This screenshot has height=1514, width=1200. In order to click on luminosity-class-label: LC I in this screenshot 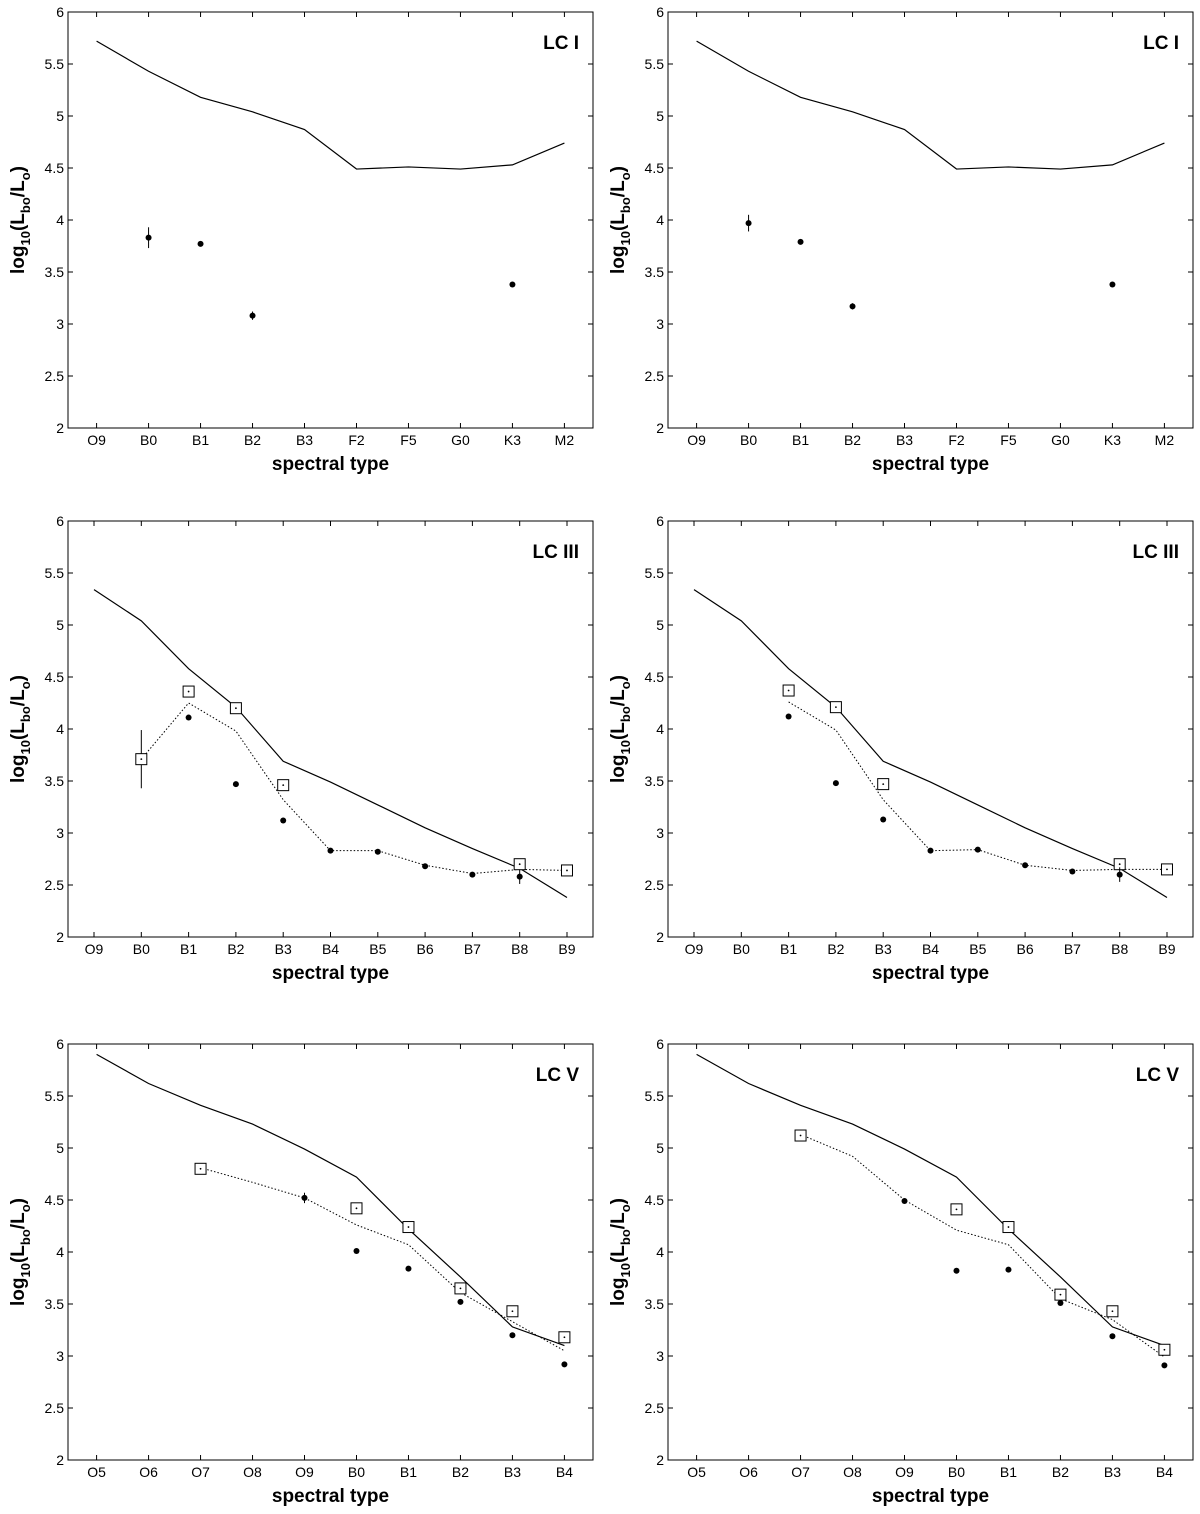, I will do `click(561, 43)`.